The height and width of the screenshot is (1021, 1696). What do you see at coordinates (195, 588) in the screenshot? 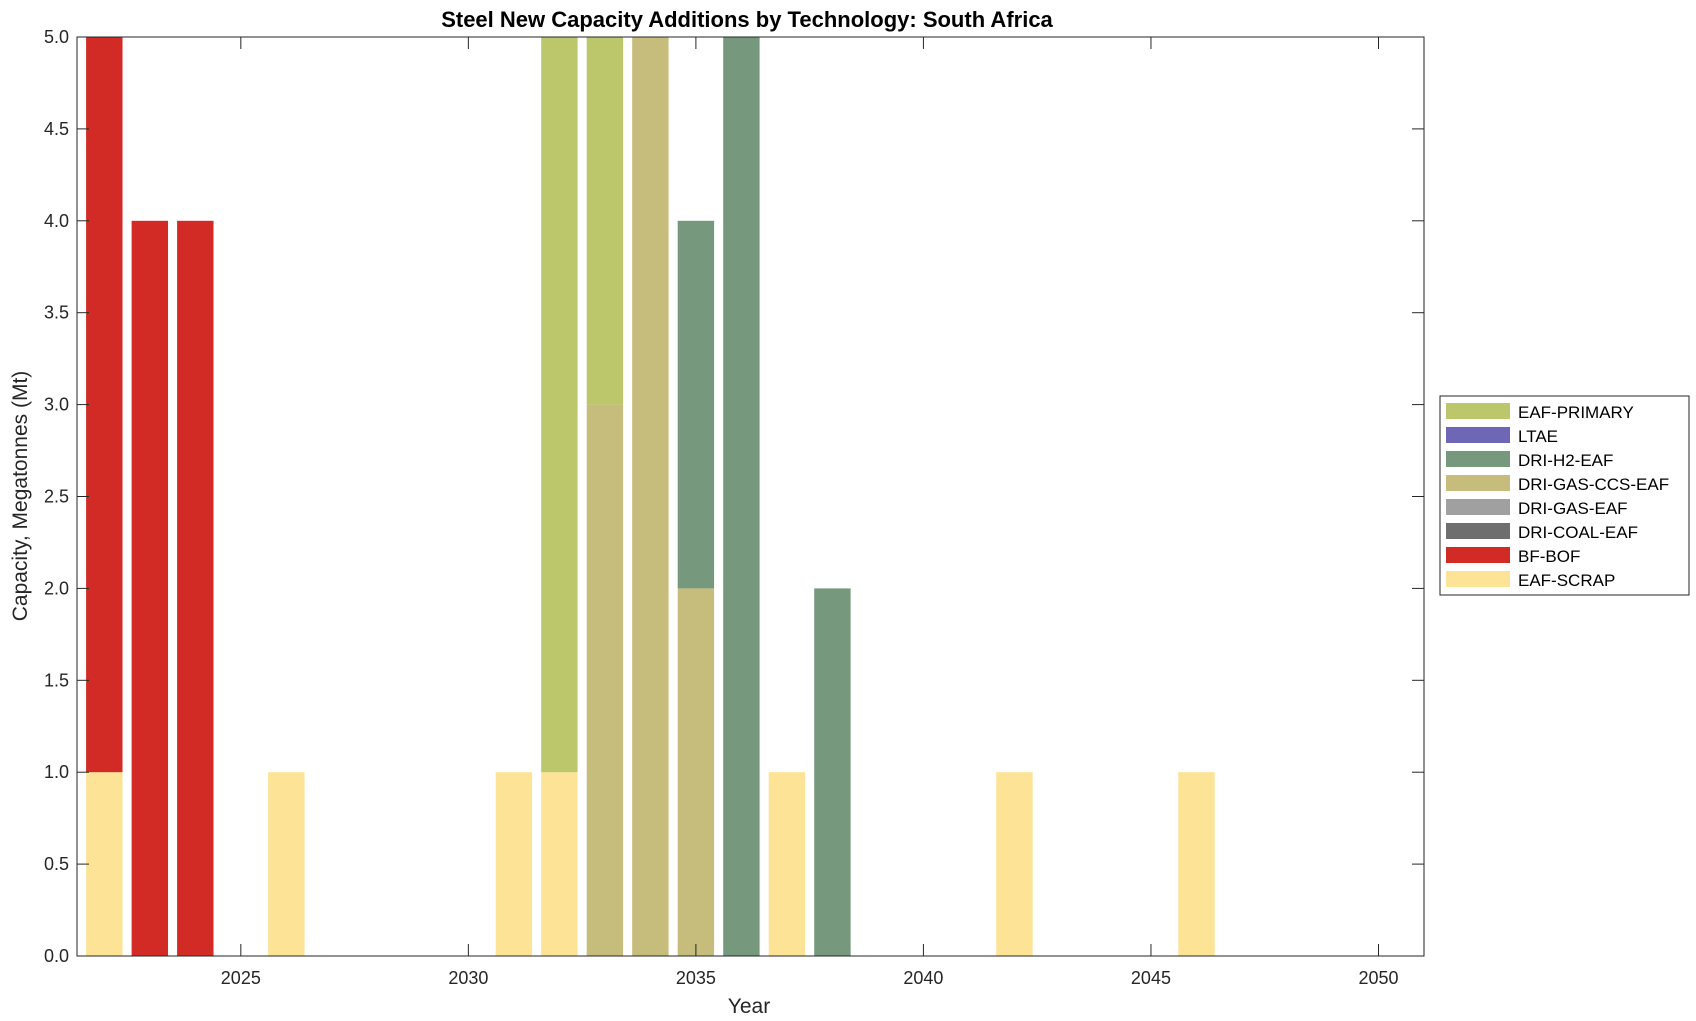
I see `bar-bf-bof-2024` at bounding box center [195, 588].